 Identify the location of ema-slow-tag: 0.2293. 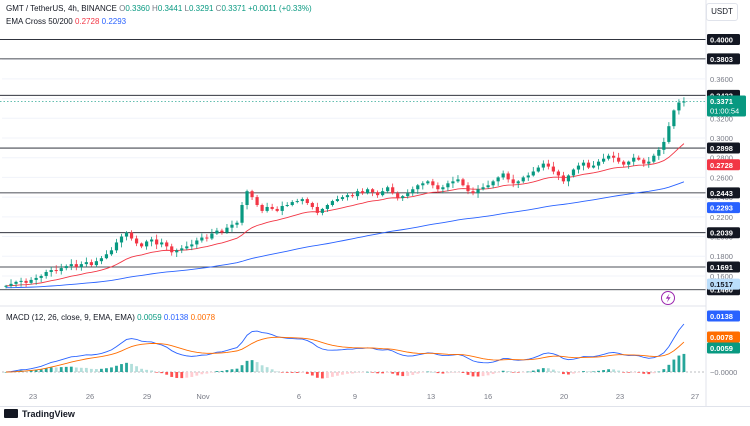
(721, 208).